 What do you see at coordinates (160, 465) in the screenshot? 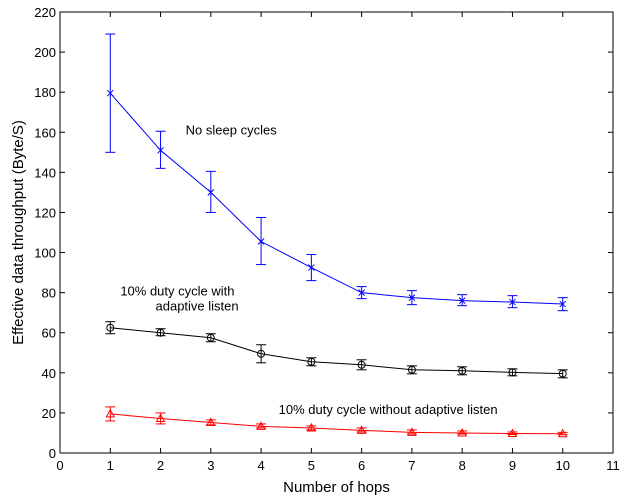
I see `x-tick-label: 2` at bounding box center [160, 465].